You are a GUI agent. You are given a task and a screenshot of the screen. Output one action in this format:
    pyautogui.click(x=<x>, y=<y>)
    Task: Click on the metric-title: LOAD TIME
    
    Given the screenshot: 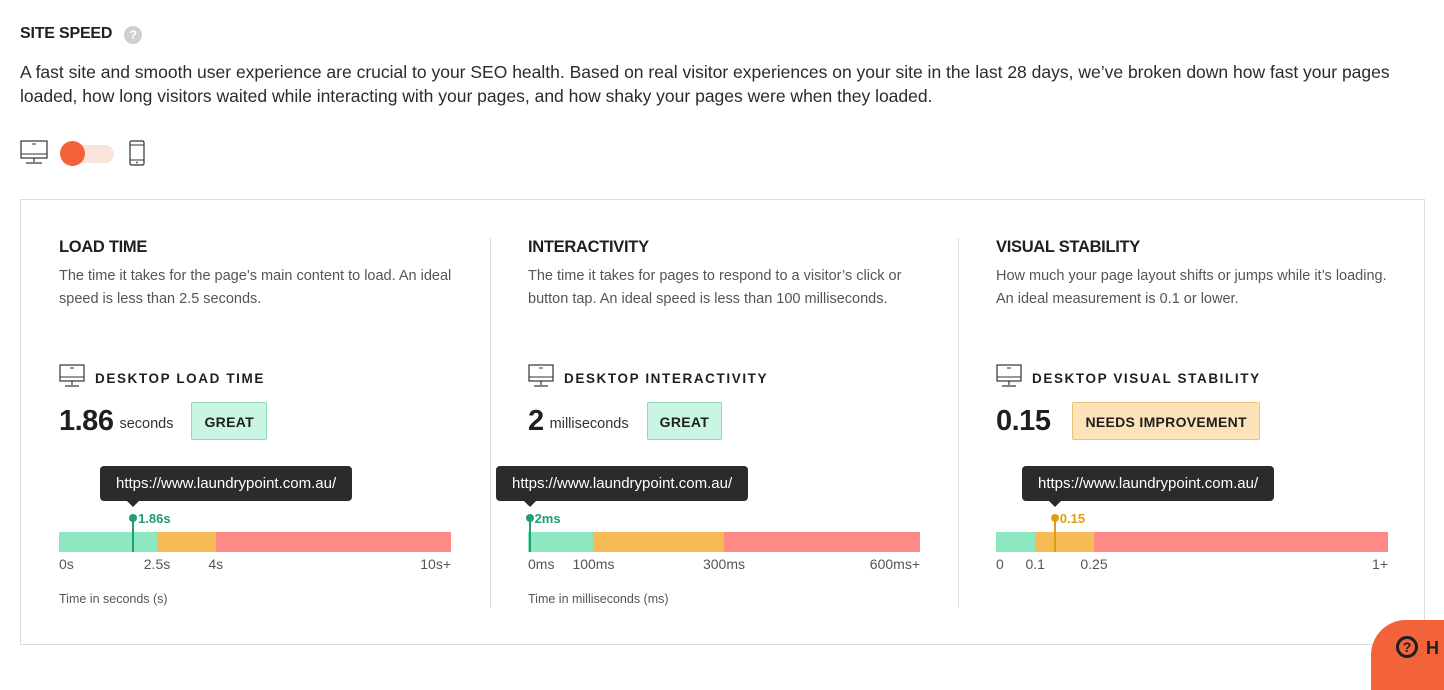 What is the action you would take?
    pyautogui.click(x=103, y=247)
    